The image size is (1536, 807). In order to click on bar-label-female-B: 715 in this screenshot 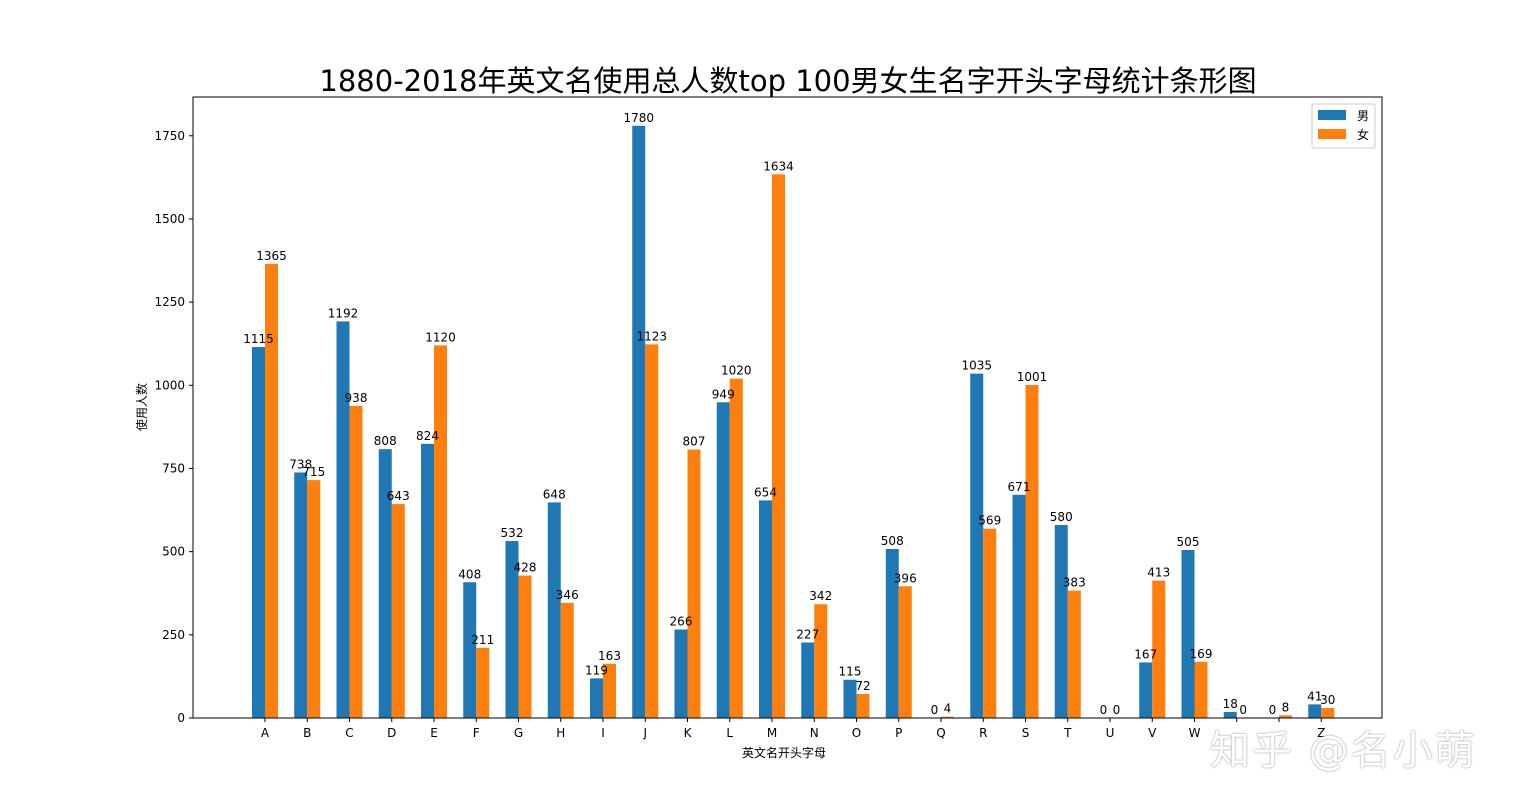, I will do `click(313, 472)`.